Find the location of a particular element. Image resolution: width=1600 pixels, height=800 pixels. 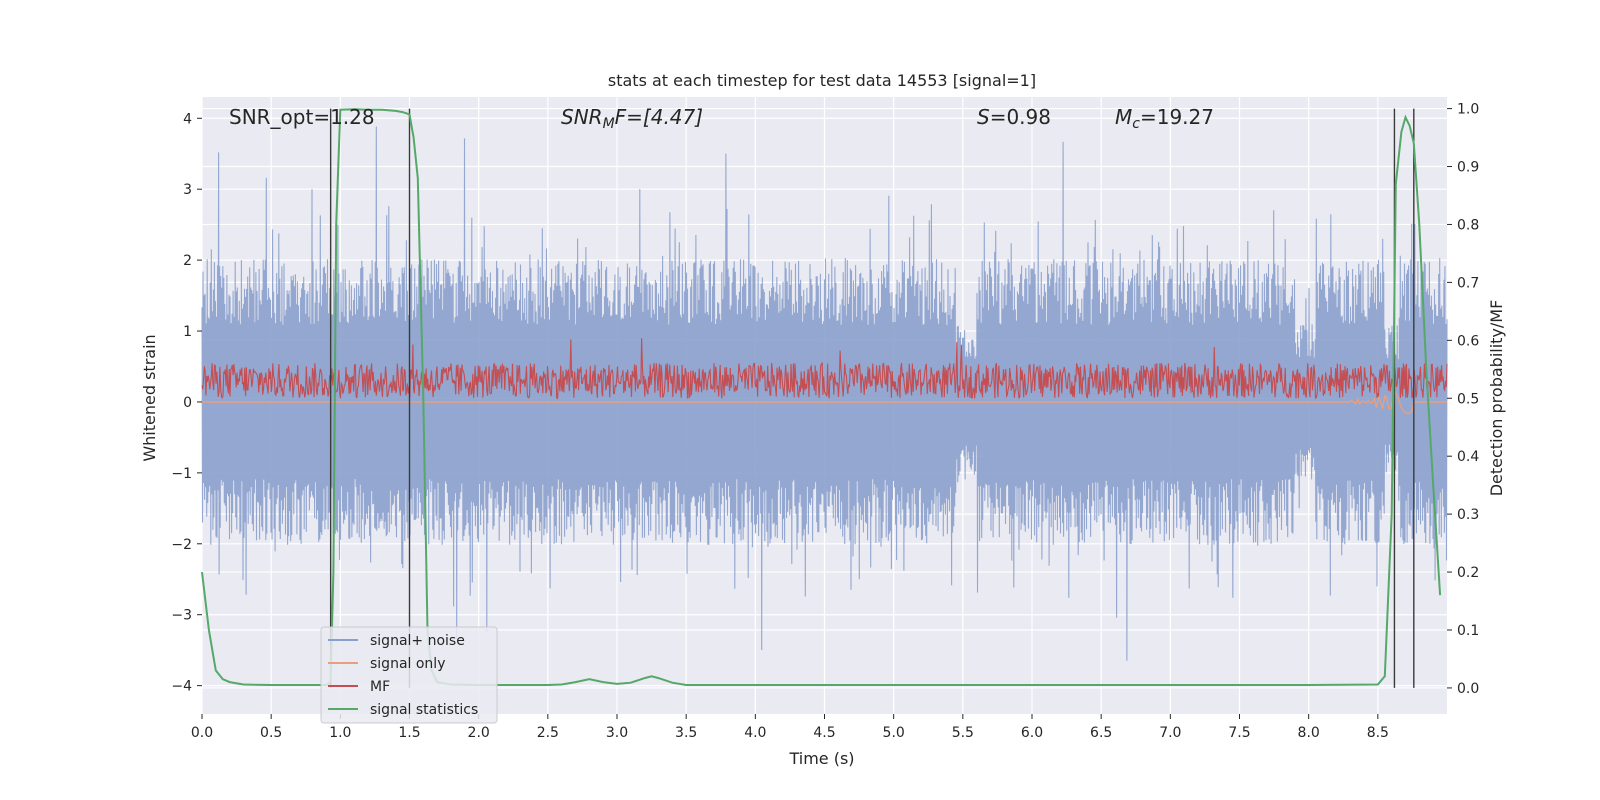

y-tick-label: −3 is located at coordinates (181, 616).